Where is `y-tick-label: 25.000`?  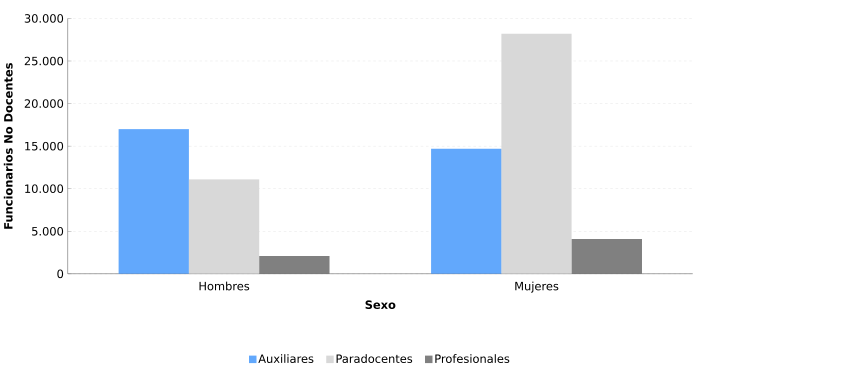 y-tick-label: 25.000 is located at coordinates (44, 61).